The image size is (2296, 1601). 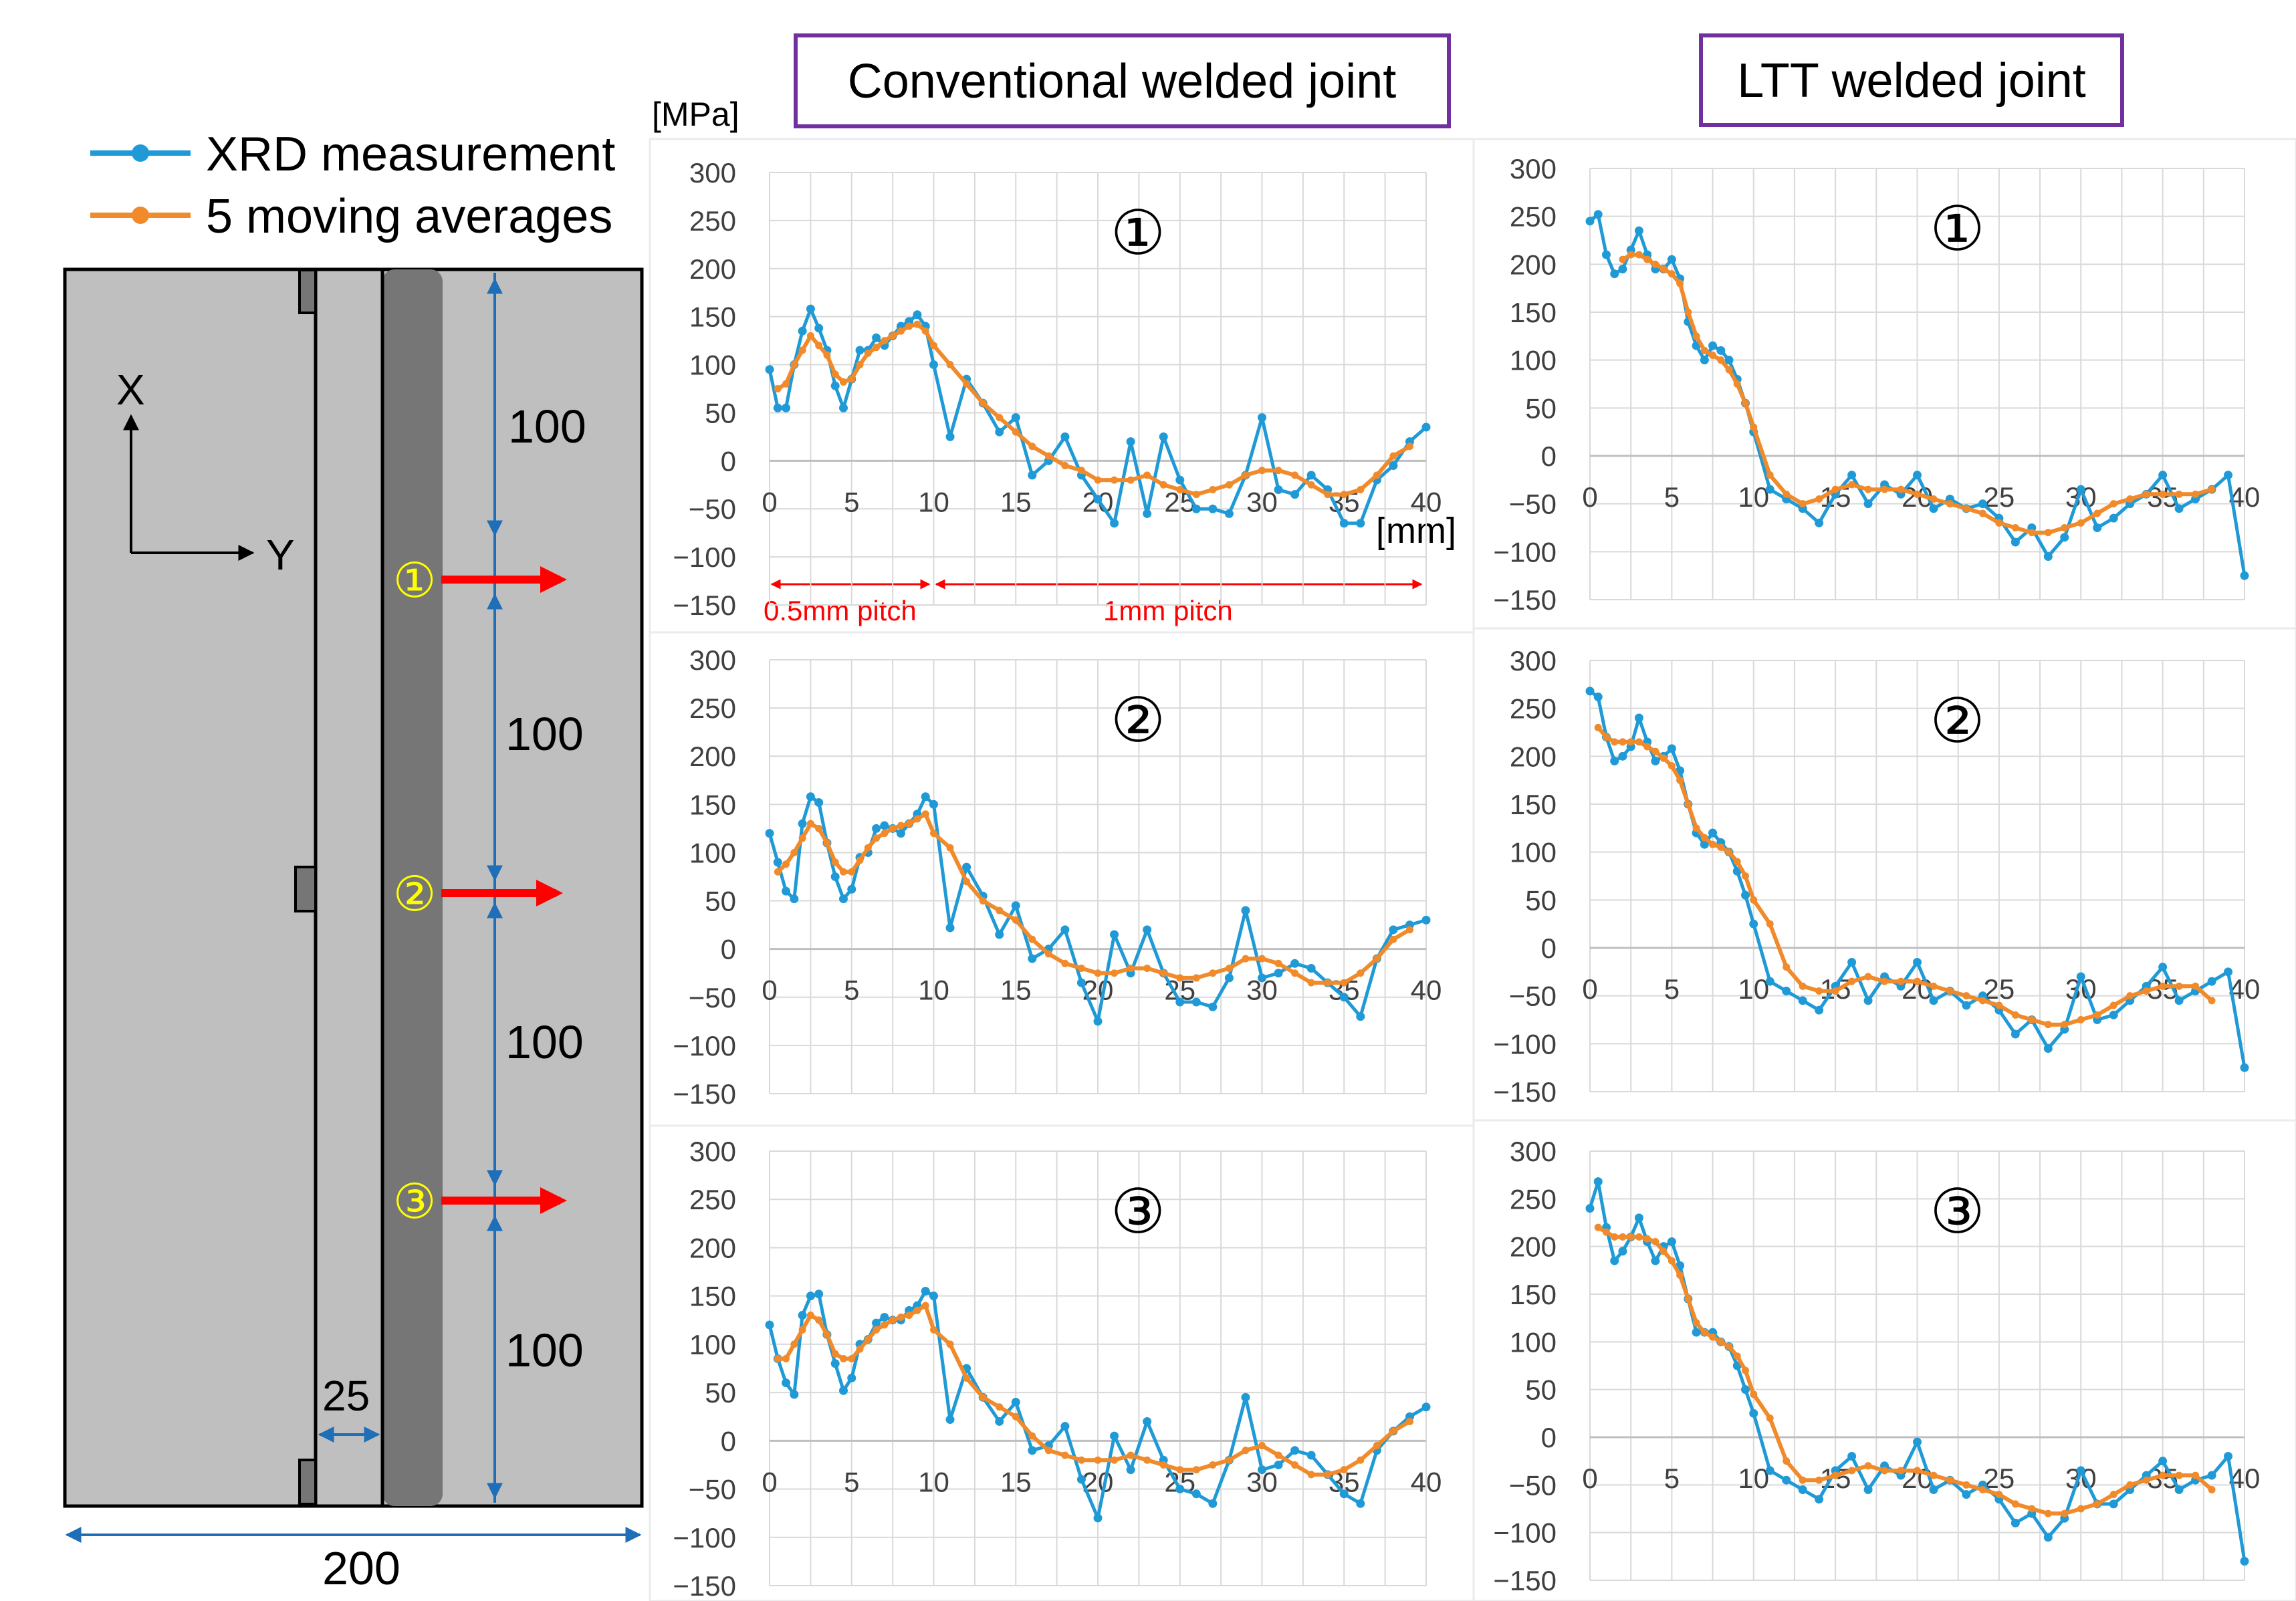 I want to click on measurement-point-1: ①, so click(x=480, y=581).